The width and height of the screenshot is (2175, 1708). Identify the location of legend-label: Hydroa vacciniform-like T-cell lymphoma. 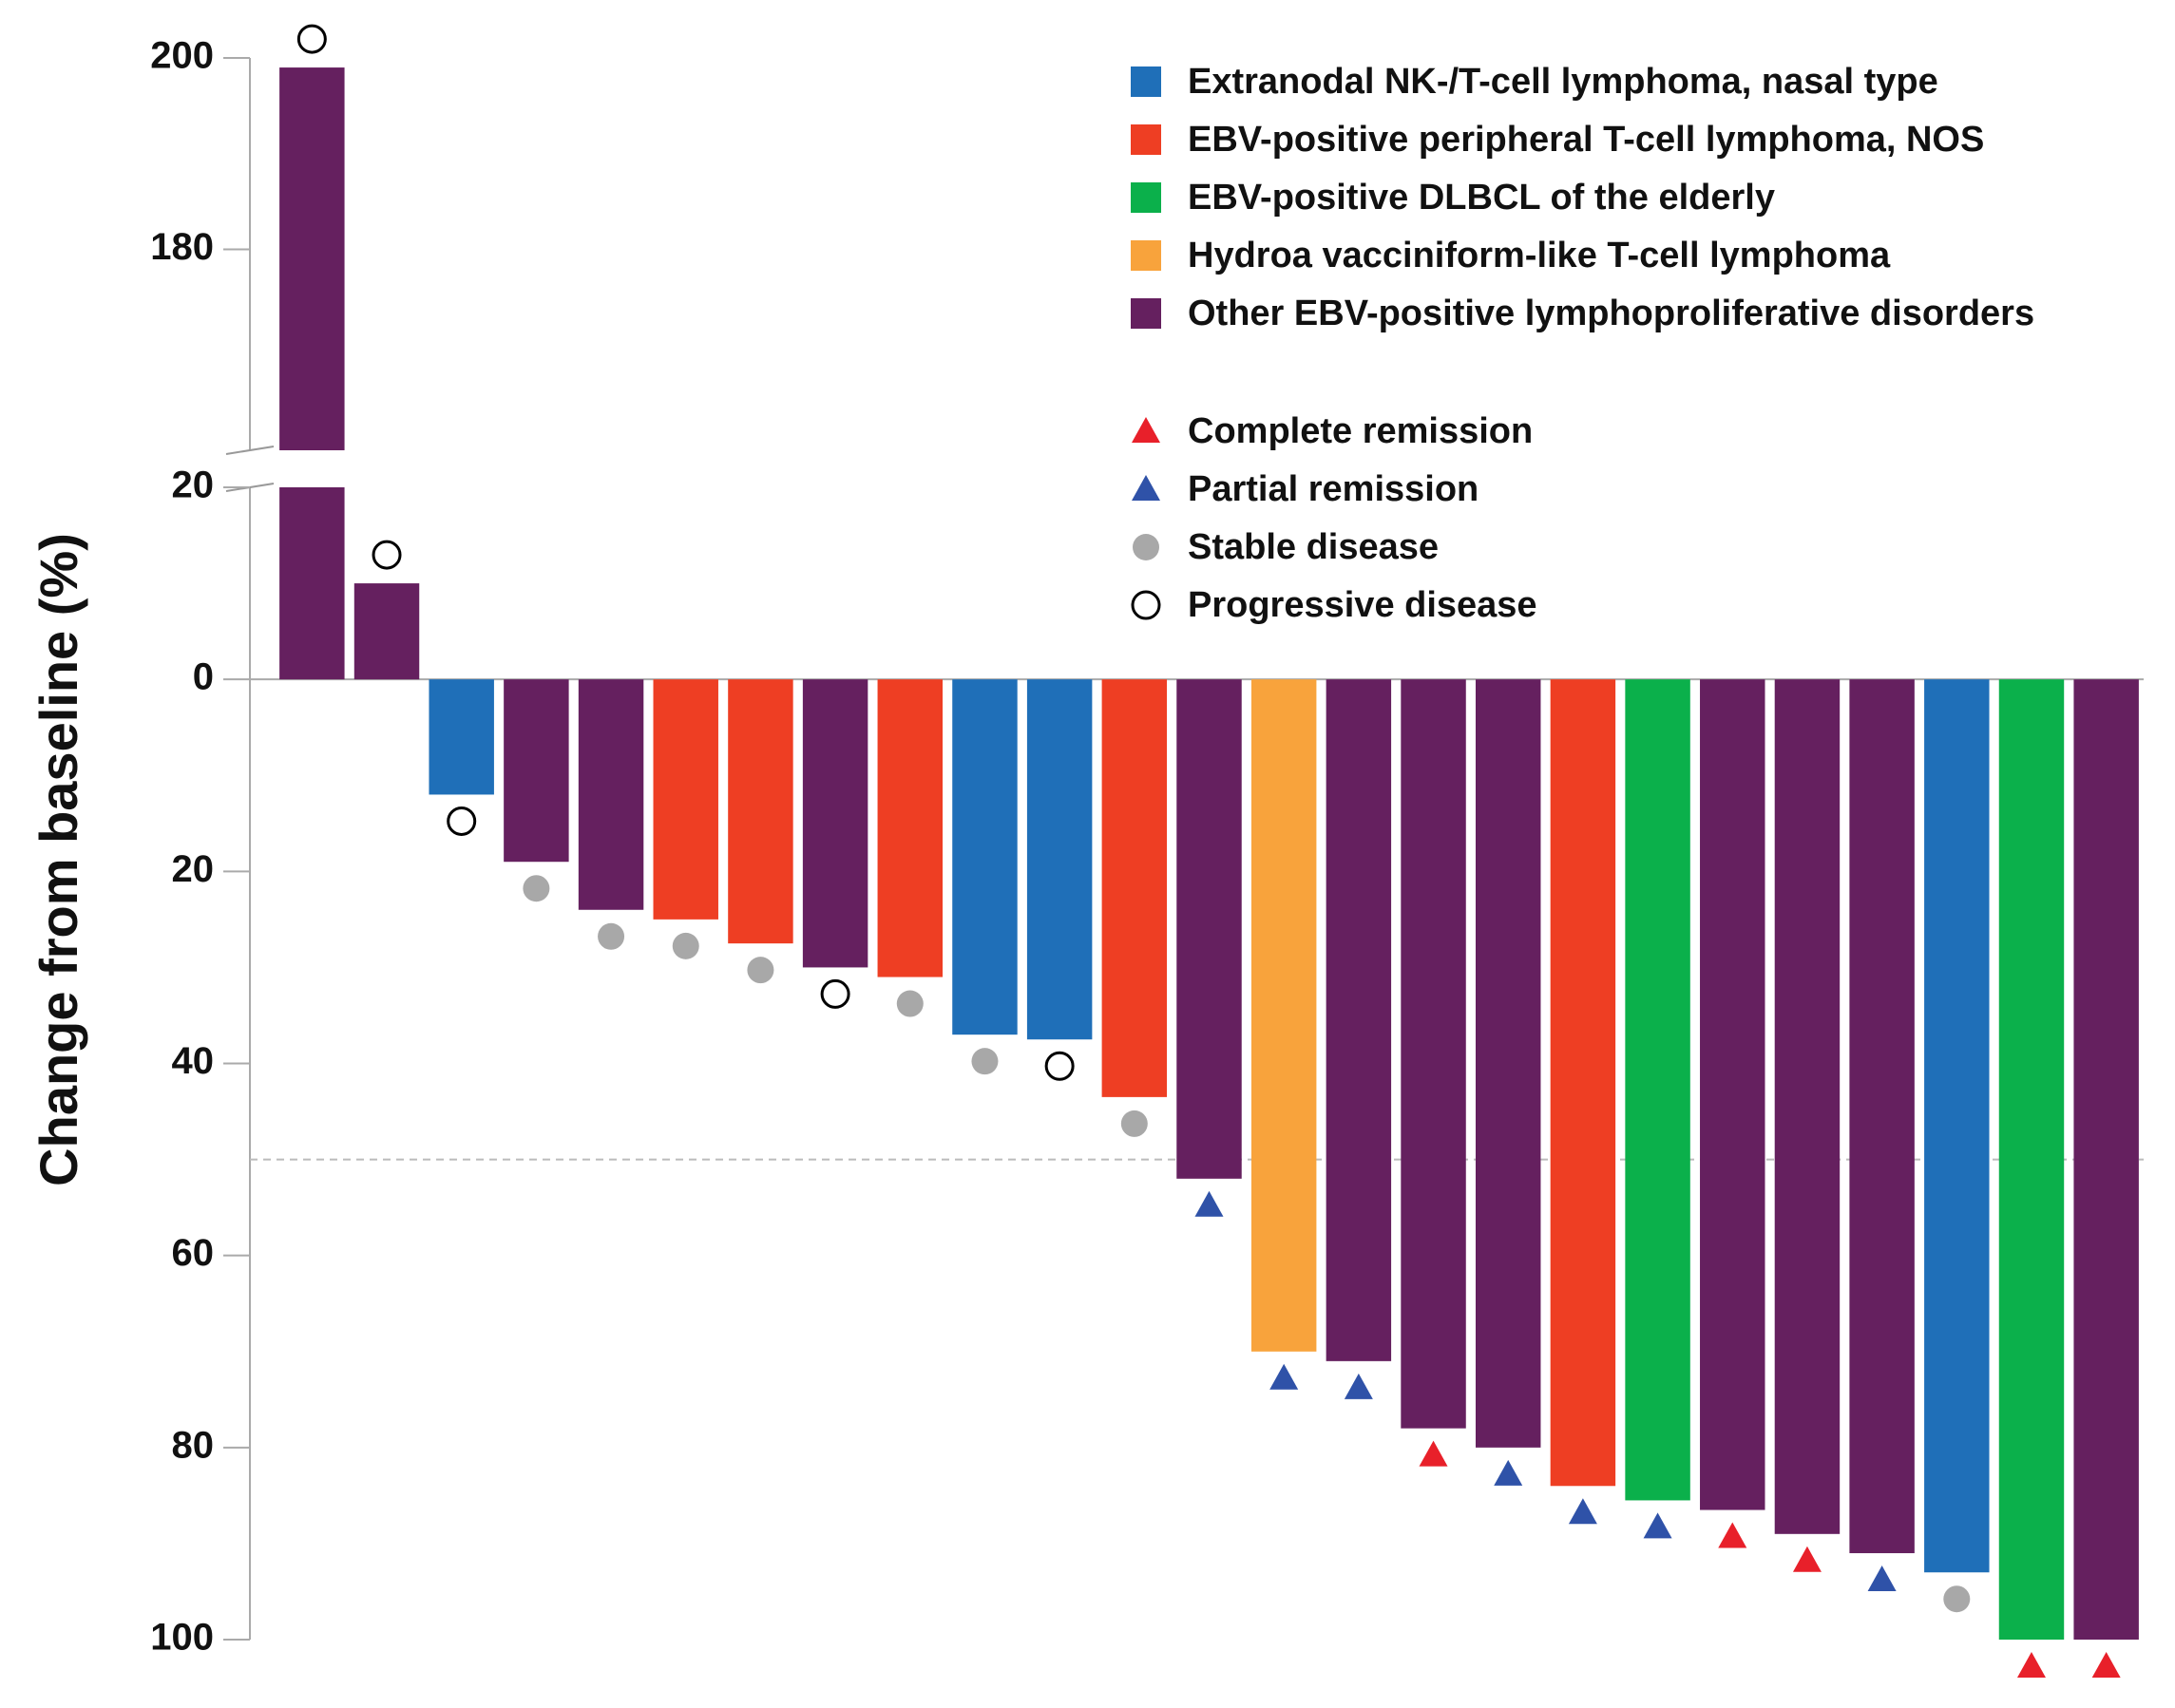
(1539, 255).